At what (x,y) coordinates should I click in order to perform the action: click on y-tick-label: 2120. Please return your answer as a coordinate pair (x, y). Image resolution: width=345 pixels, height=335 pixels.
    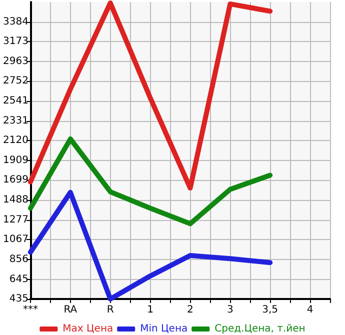
    Looking at the image, I should click on (15, 140).